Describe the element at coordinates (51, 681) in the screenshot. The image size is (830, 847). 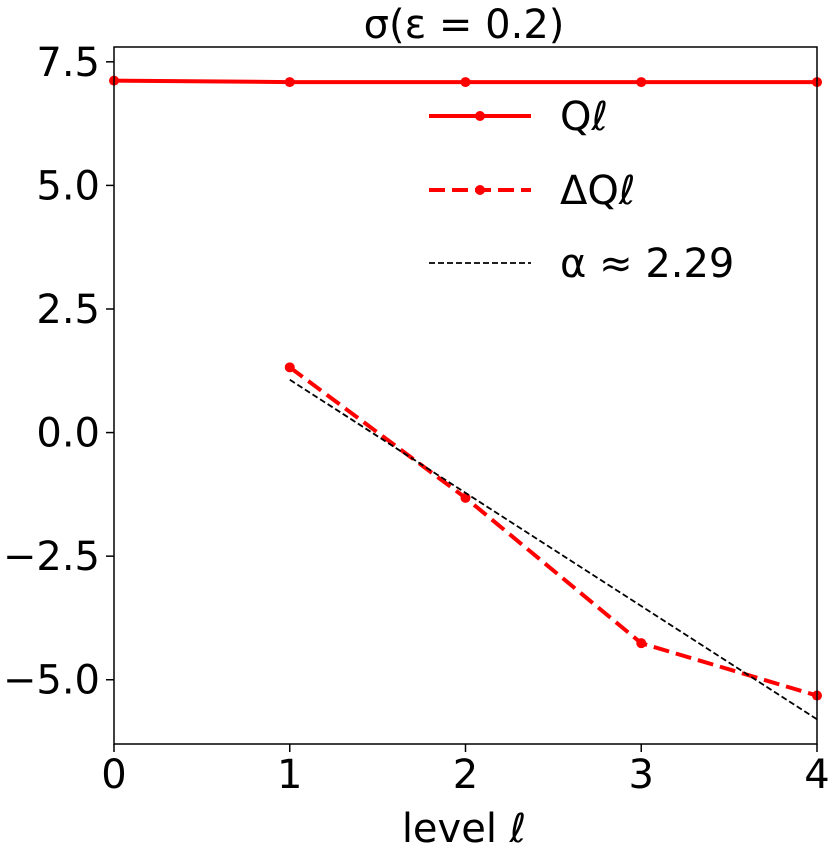
I see `y-tick-label: −5.0` at that location.